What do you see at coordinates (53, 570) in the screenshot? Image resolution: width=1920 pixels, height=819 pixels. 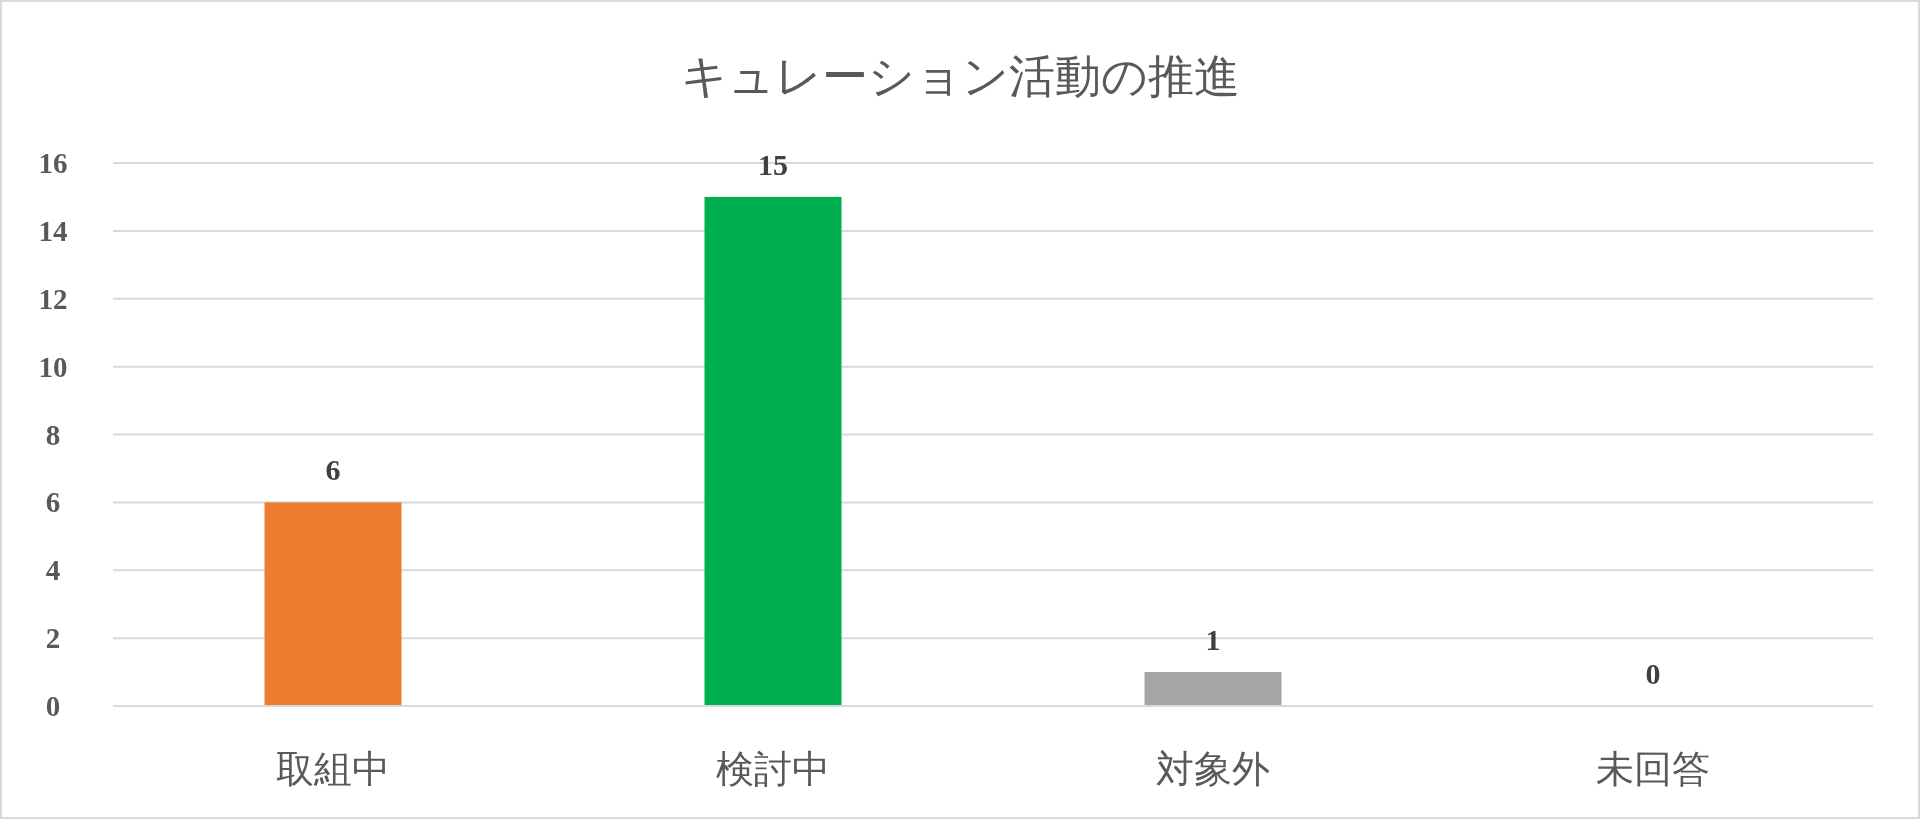 I see `y-tick-label: 4` at bounding box center [53, 570].